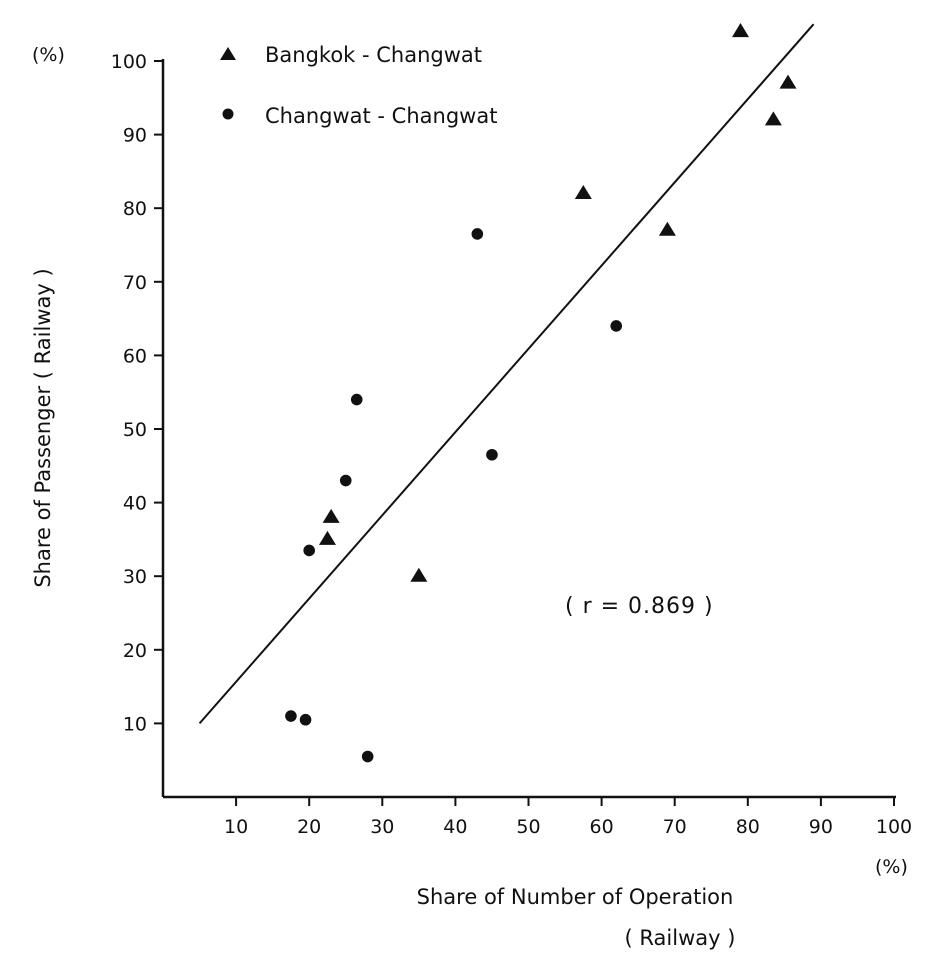  I want to click on y-tick-label-80: 80, so click(135, 209).